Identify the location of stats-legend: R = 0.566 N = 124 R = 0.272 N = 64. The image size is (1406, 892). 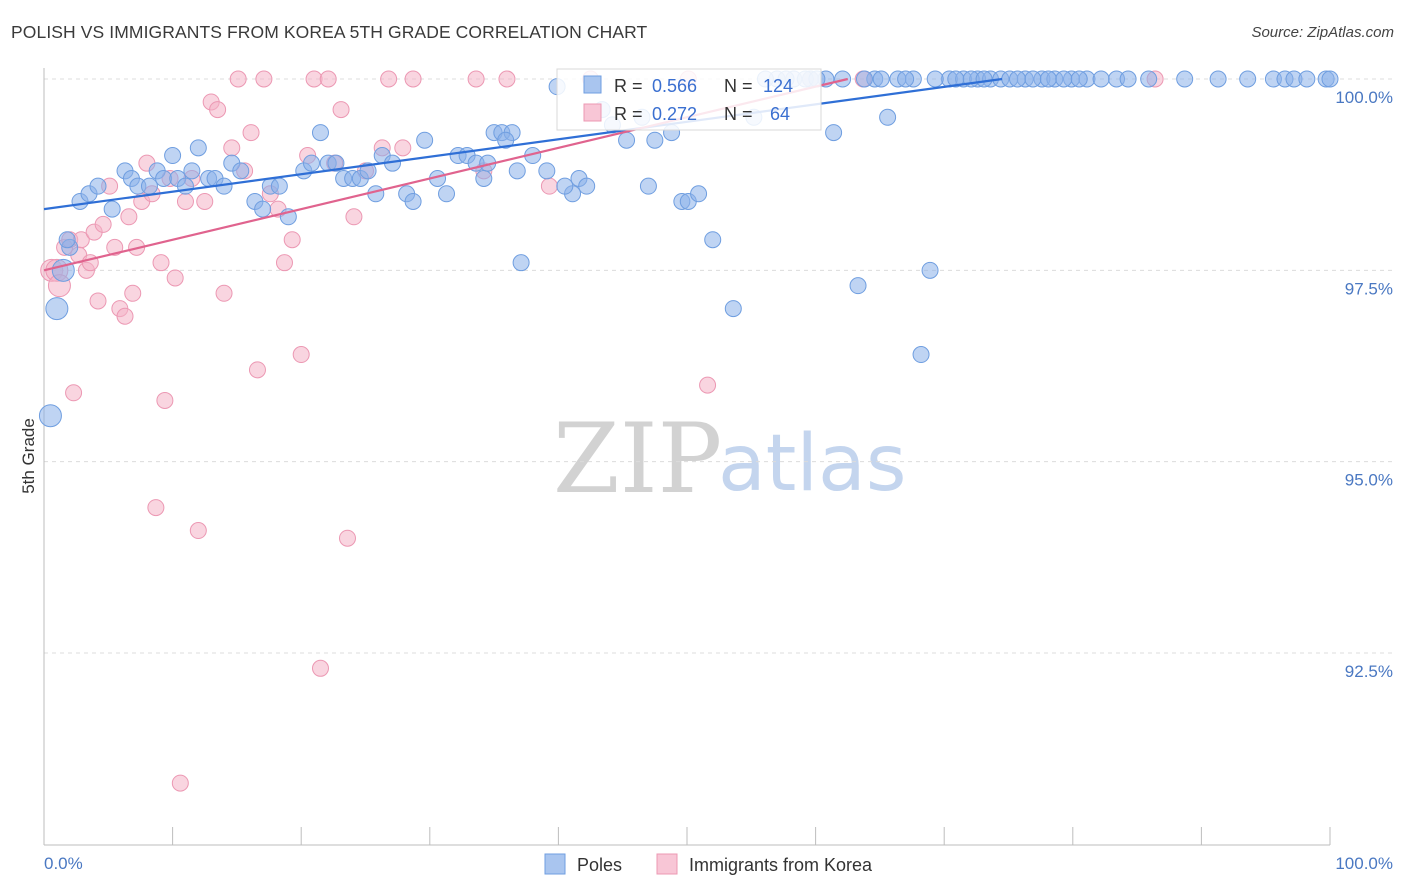
(689, 99).